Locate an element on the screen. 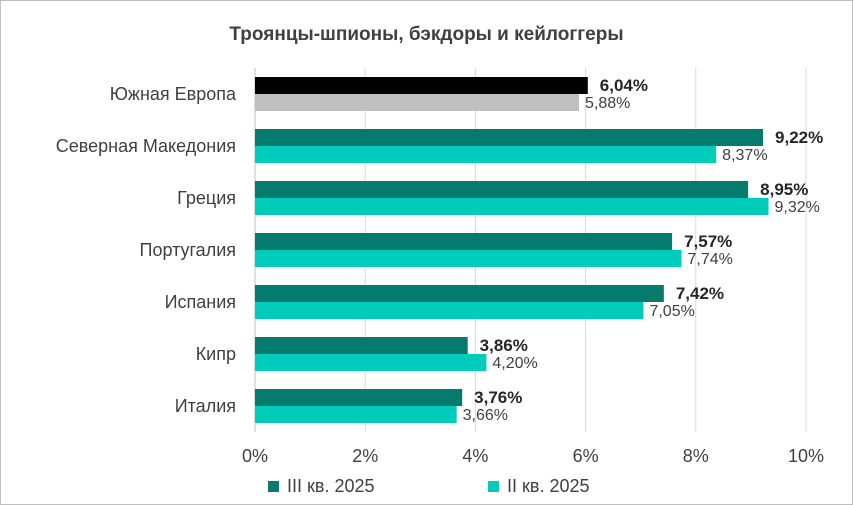 The image size is (853, 505). value-label-series1: 3,86% is located at coordinates (504, 345).